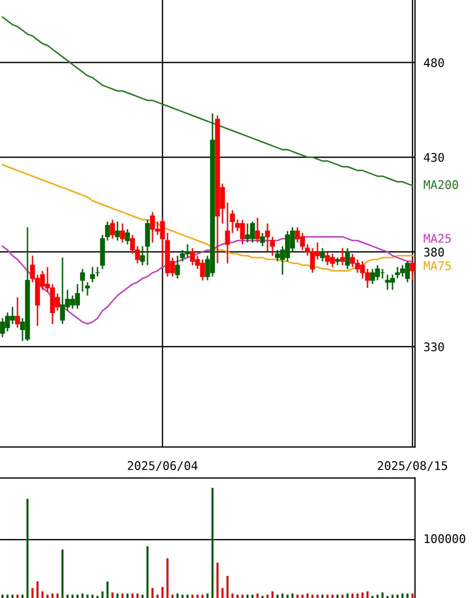  What do you see at coordinates (163, 466) in the screenshot?
I see `x-tick-label: 2025/06/04` at bounding box center [163, 466].